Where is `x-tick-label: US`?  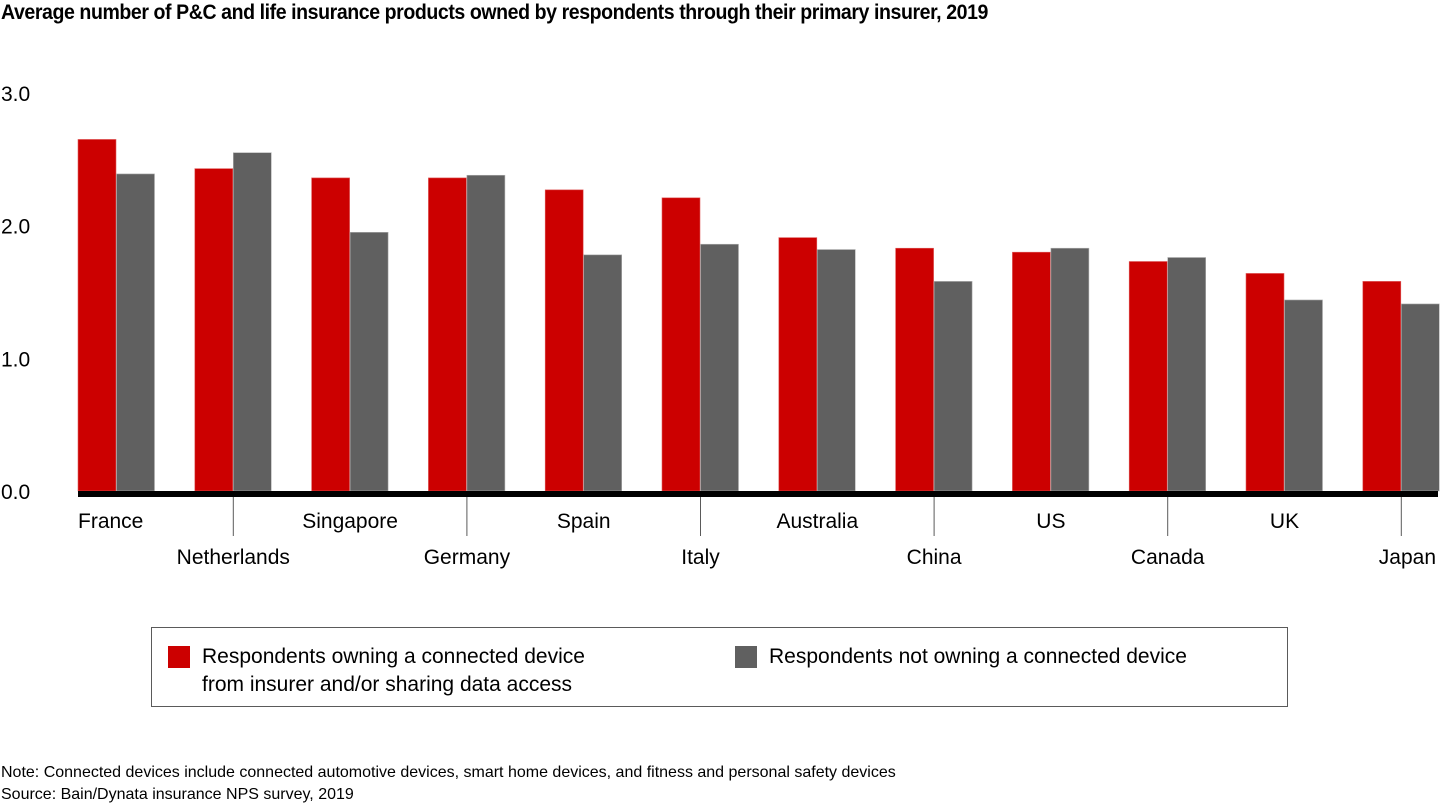 x-tick-label: US is located at coordinates (1050, 521).